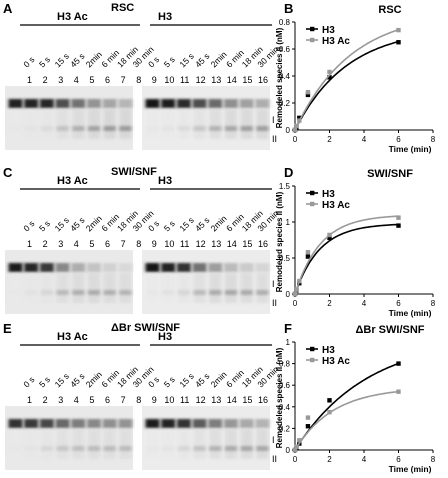 The height and width of the screenshot is (478, 448). I want to click on lane-number: 12, so click(201, 400).